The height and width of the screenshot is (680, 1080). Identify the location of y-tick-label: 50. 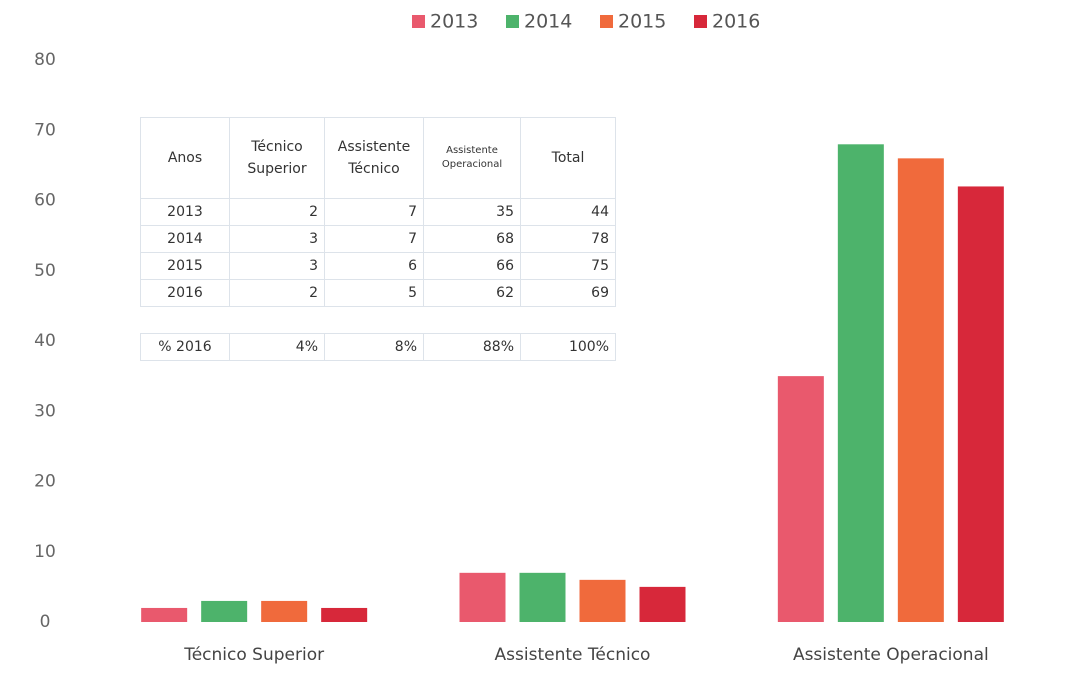
(45, 271).